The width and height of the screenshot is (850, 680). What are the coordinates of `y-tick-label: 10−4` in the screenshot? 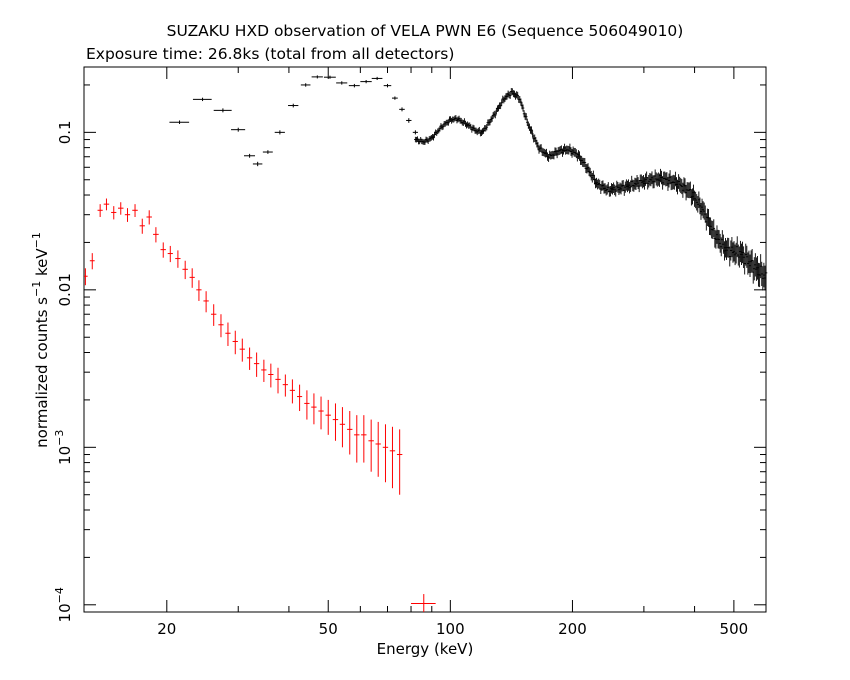 It's located at (63, 604).